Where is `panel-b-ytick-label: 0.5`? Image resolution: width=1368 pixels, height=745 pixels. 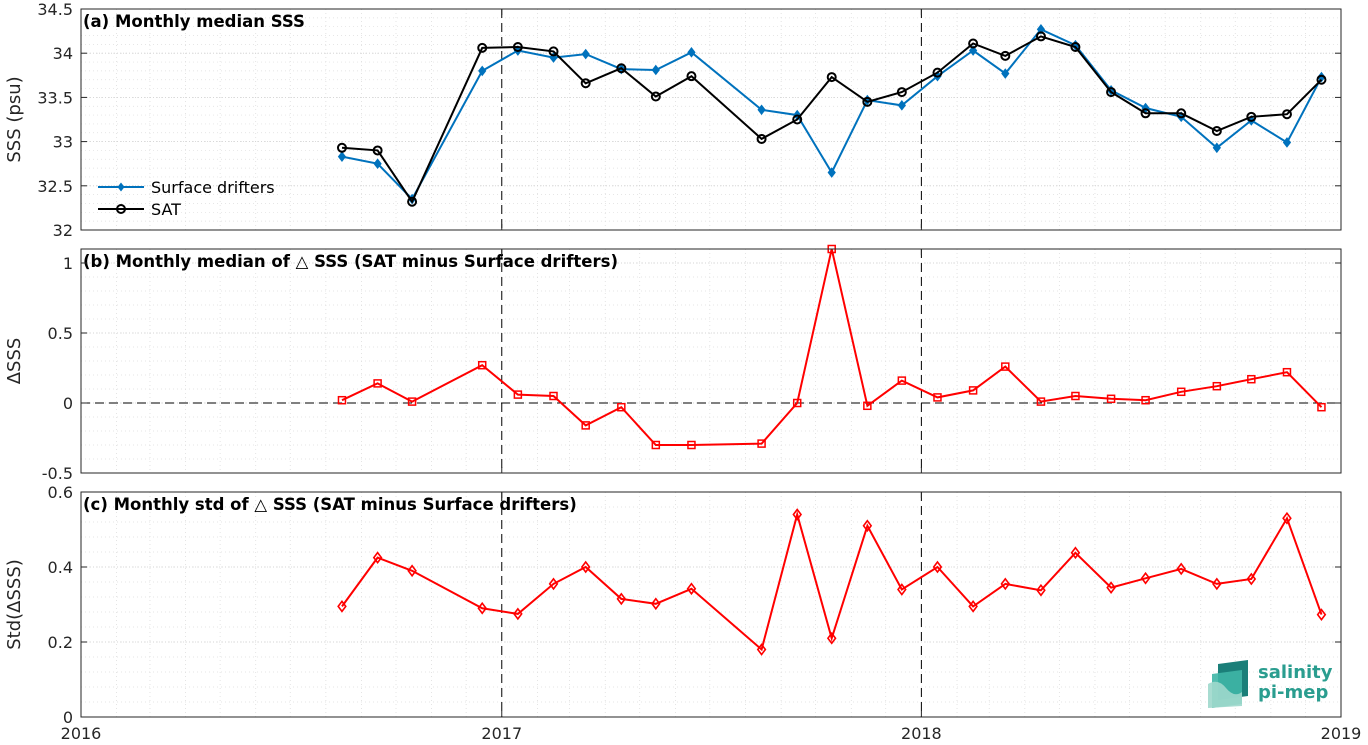
panel-b-ytick-label: 0.5 is located at coordinates (60, 333).